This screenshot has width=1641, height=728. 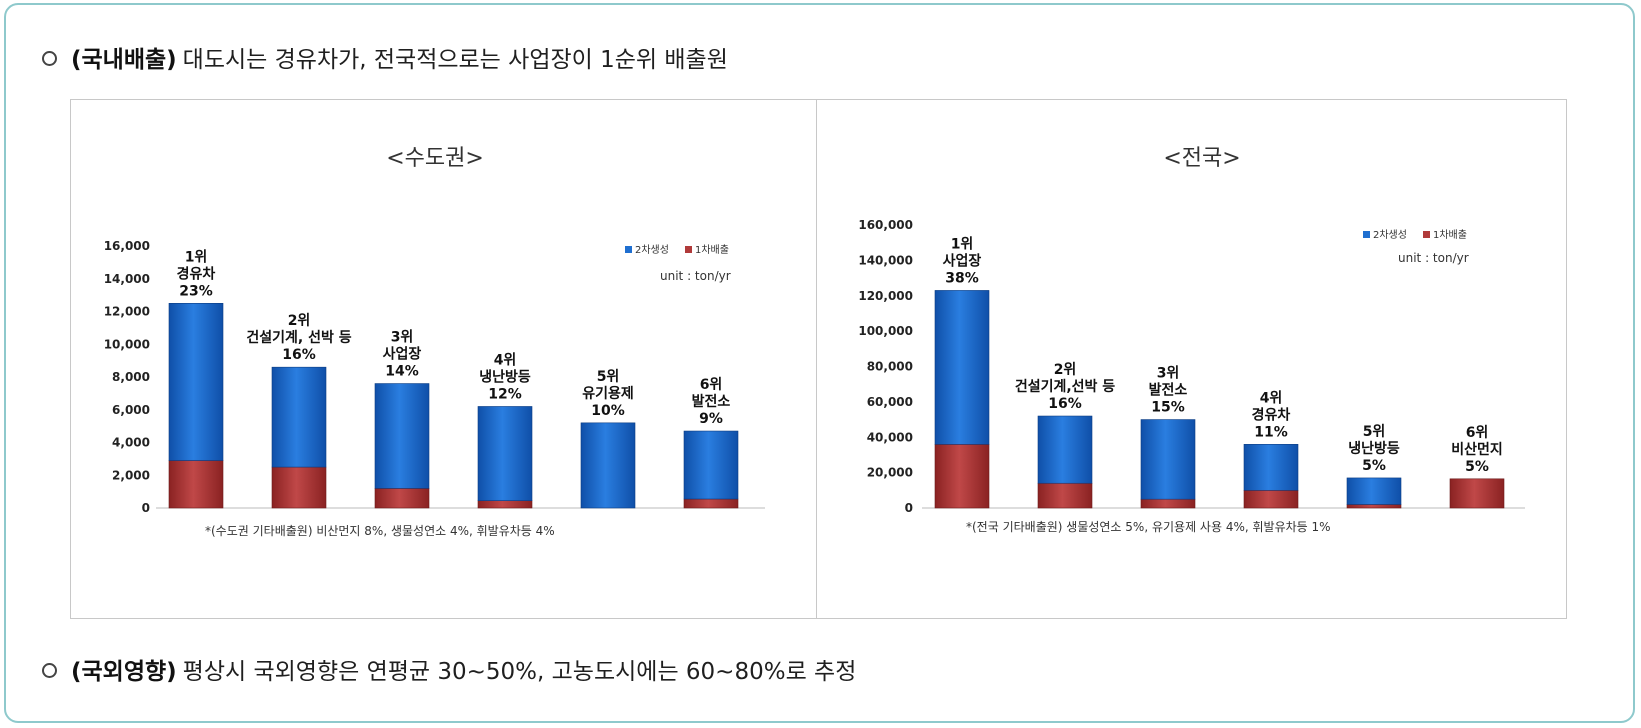 What do you see at coordinates (127, 312) in the screenshot?
I see `y-tick-label: 12,000` at bounding box center [127, 312].